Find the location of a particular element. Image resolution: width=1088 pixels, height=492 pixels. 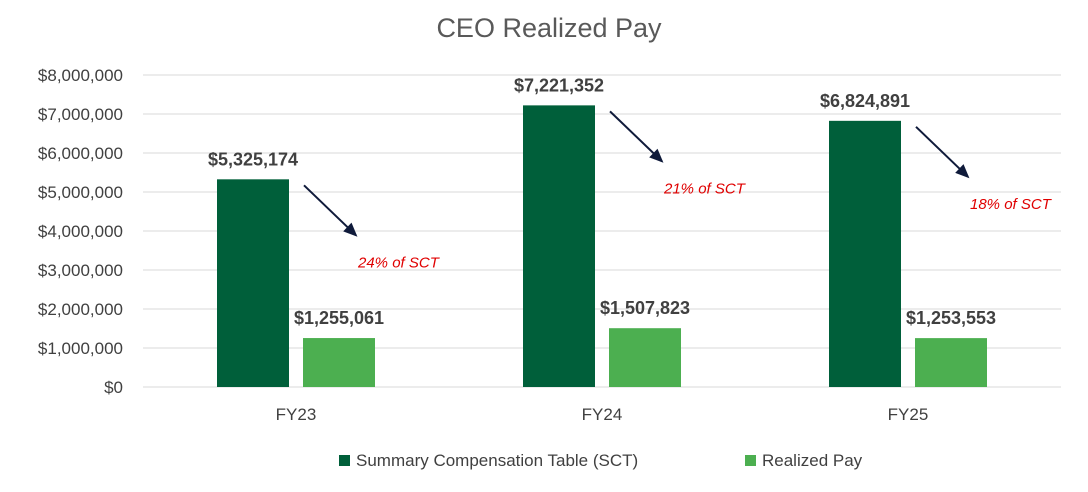

y-tick-label: $1,000,000 is located at coordinates (80, 348).